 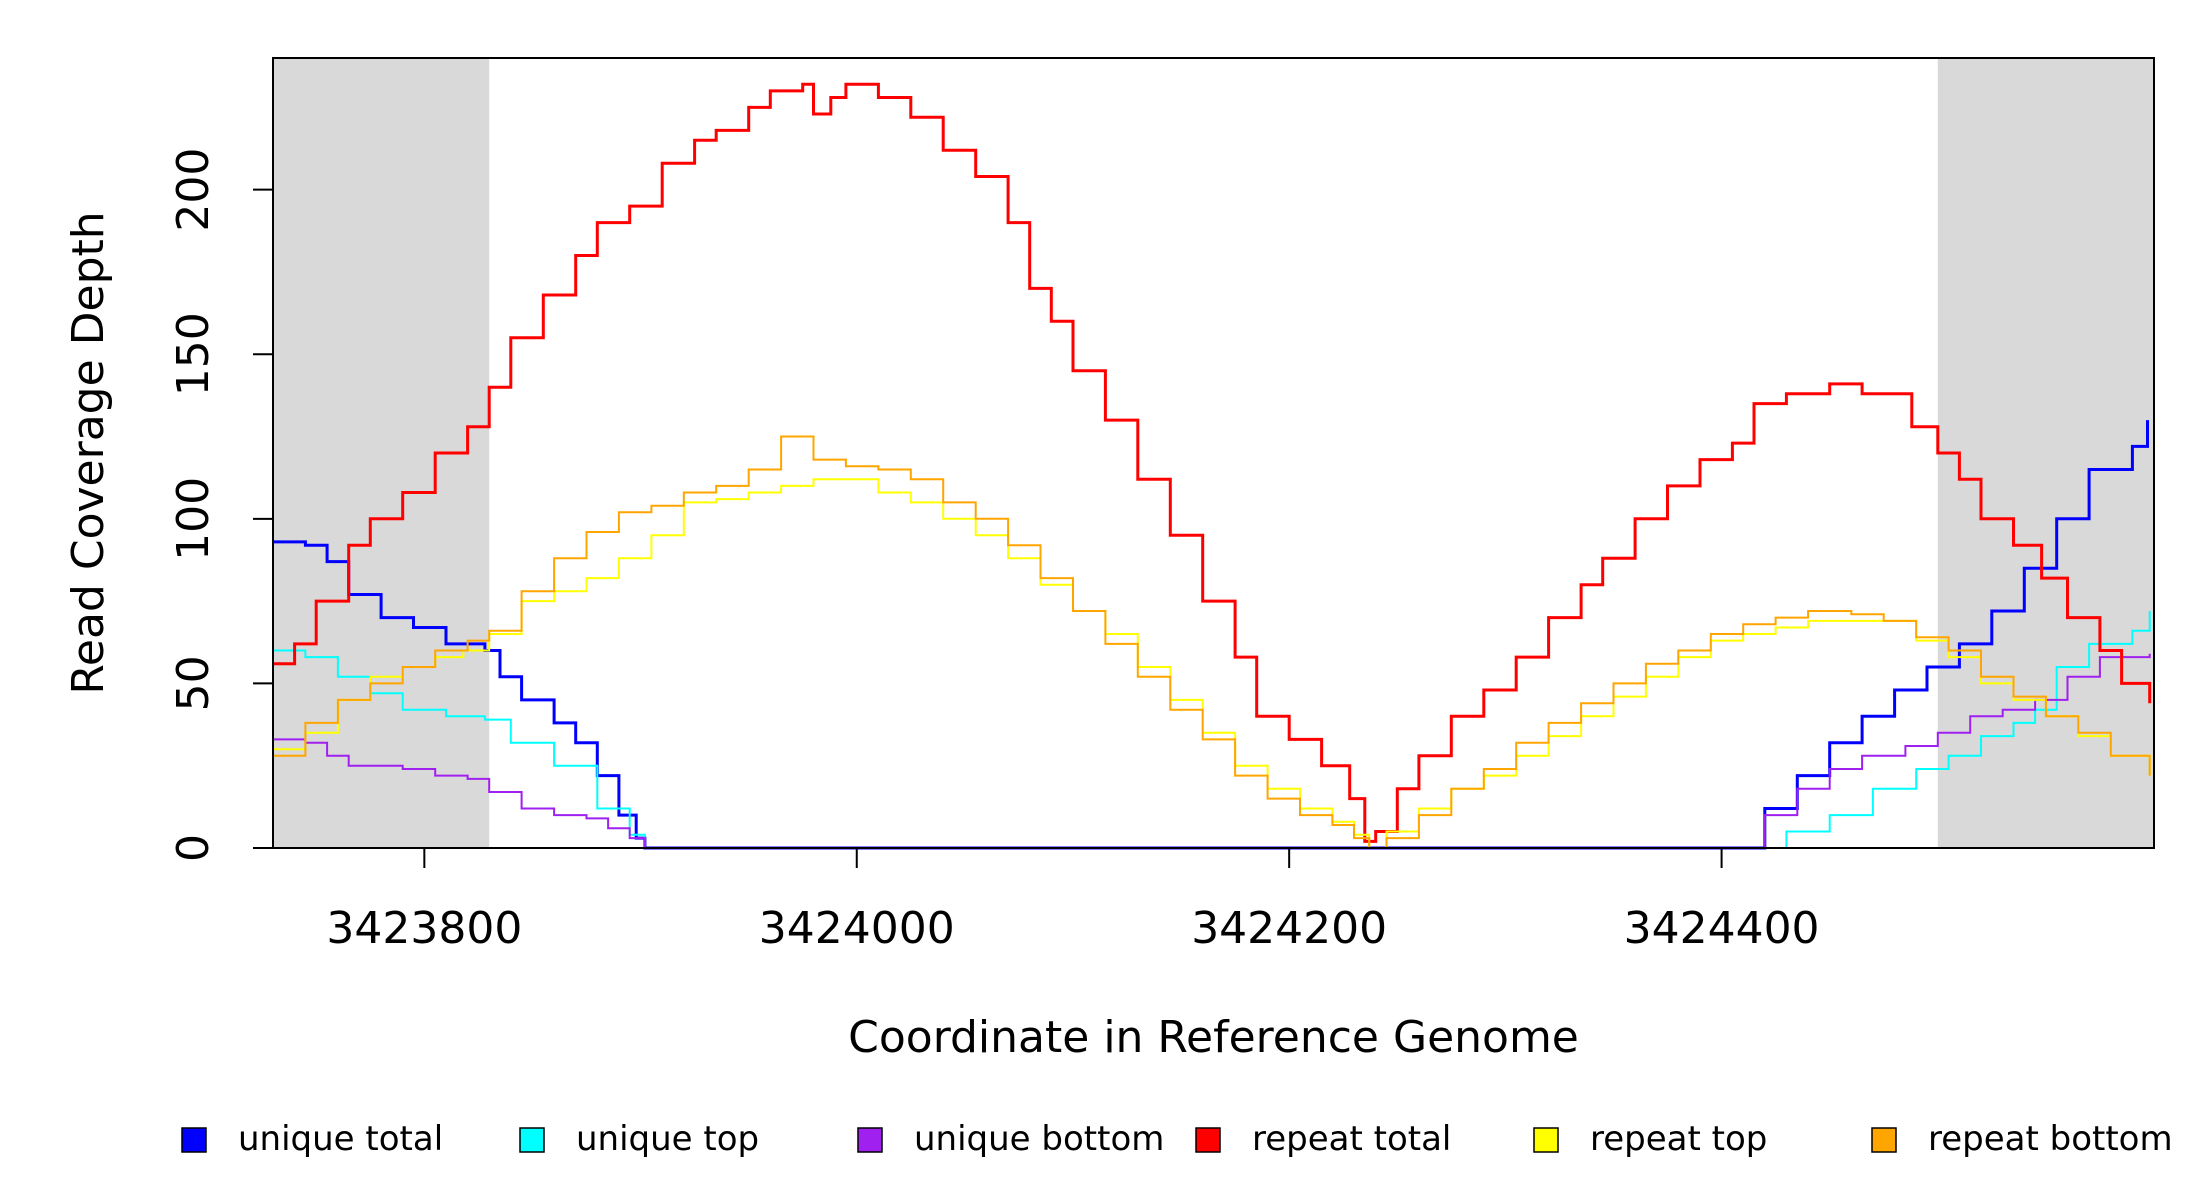 What do you see at coordinates (667, 1139) in the screenshot?
I see `legend-label-unique-top: unique top` at bounding box center [667, 1139].